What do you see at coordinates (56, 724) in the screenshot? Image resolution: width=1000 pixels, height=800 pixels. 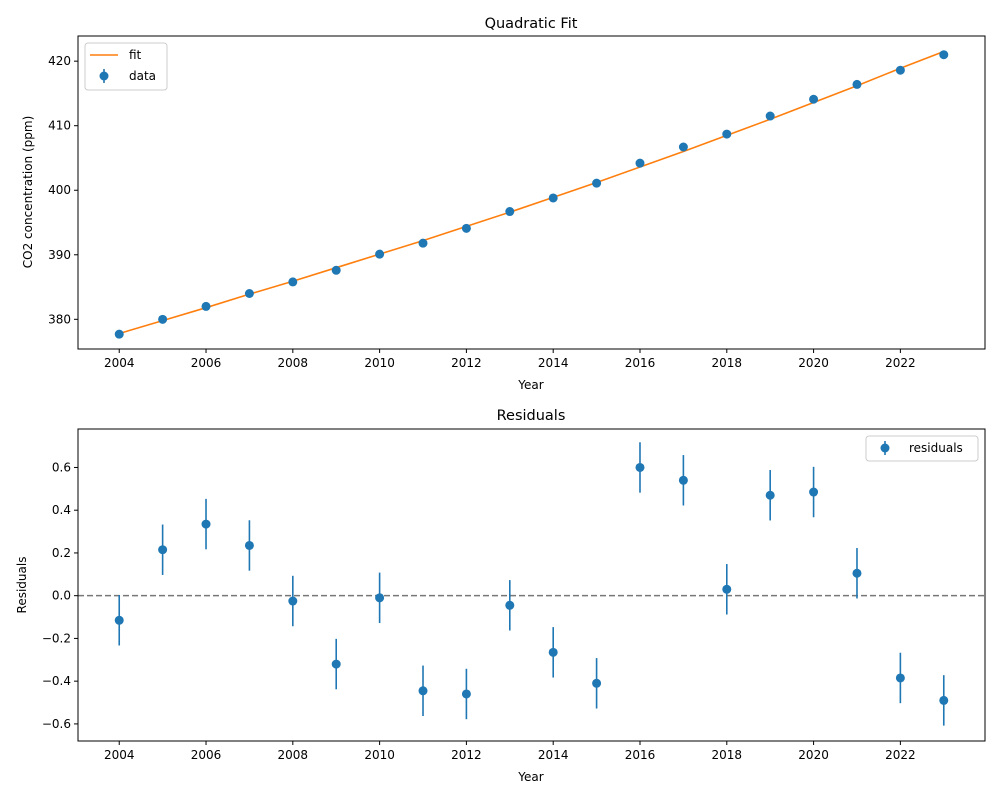 I see `residuals-y-tick-label: −0.6` at bounding box center [56, 724].